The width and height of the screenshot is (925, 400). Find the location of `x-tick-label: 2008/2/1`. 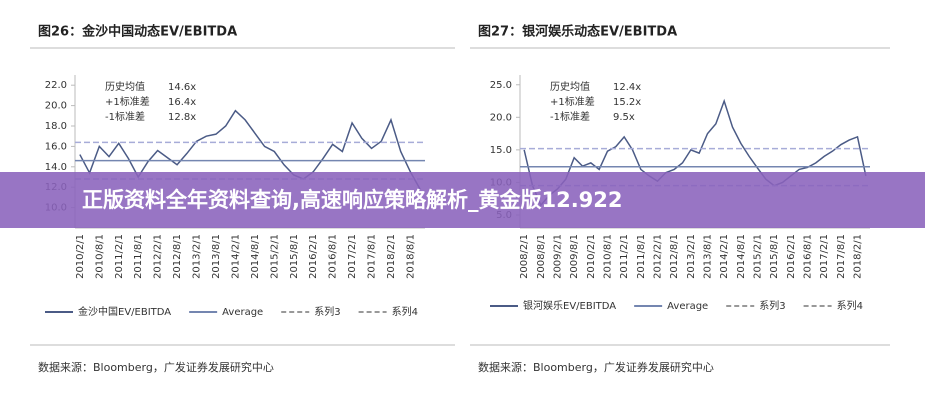

x-tick-label: 2008/2/1 is located at coordinates (524, 256).